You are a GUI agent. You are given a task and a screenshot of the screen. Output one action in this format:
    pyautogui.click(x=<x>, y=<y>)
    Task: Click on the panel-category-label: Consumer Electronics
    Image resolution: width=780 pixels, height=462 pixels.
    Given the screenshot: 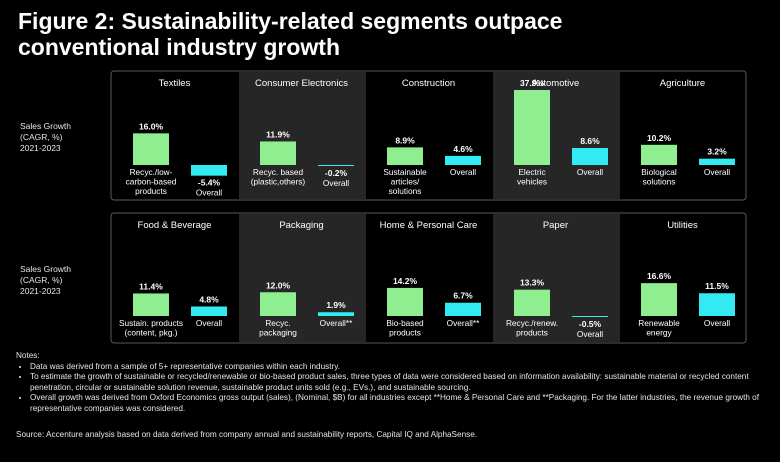 What is the action you would take?
    pyautogui.click(x=301, y=83)
    